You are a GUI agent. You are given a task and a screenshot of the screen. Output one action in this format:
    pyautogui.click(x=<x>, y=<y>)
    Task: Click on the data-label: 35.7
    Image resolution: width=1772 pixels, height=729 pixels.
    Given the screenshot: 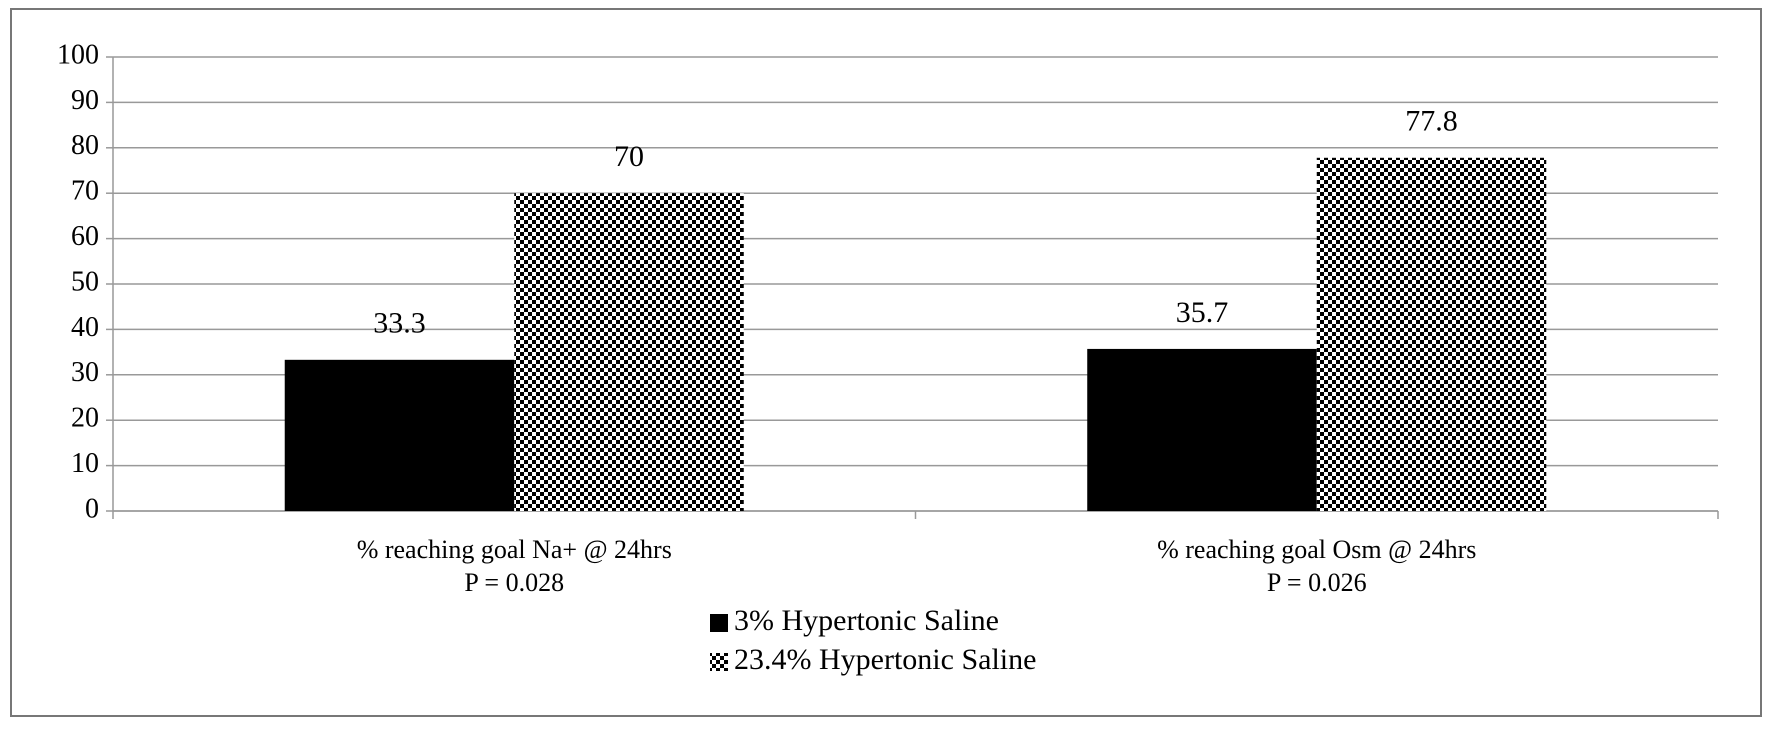 What is the action you would take?
    pyautogui.click(x=1202, y=312)
    